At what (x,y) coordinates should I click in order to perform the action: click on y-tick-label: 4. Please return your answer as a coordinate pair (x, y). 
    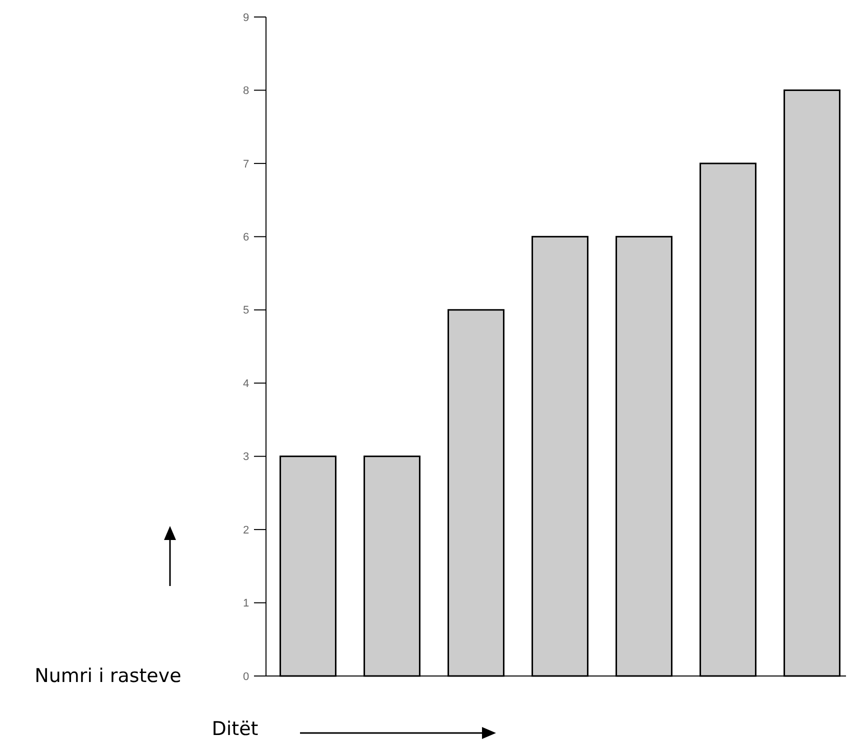
    Looking at the image, I should click on (246, 384).